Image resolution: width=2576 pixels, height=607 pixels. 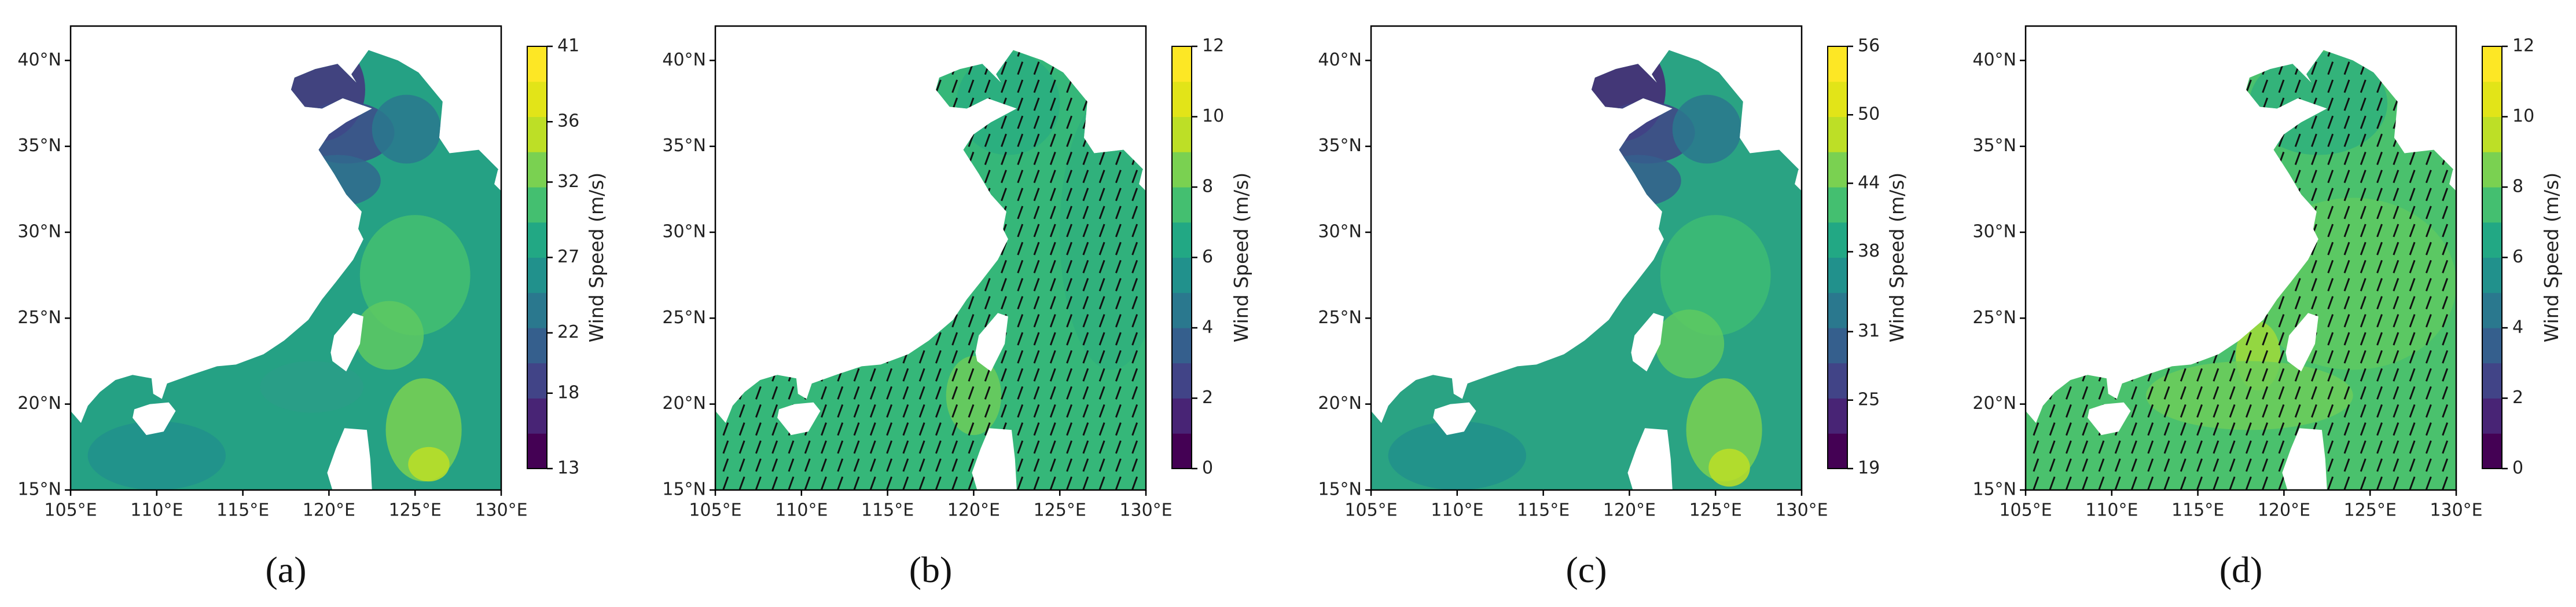 I want to click on x-tick-label: 115°E, so click(x=887, y=510).